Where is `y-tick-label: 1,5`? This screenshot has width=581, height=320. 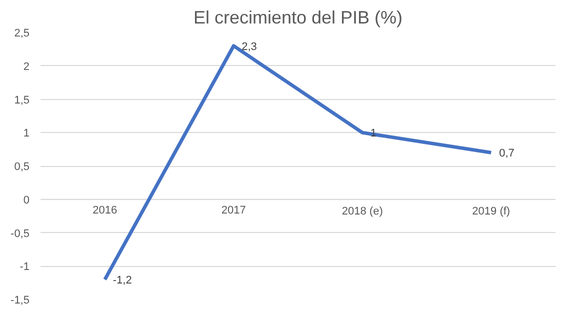 y-tick-label: 1,5 is located at coordinates (22, 100).